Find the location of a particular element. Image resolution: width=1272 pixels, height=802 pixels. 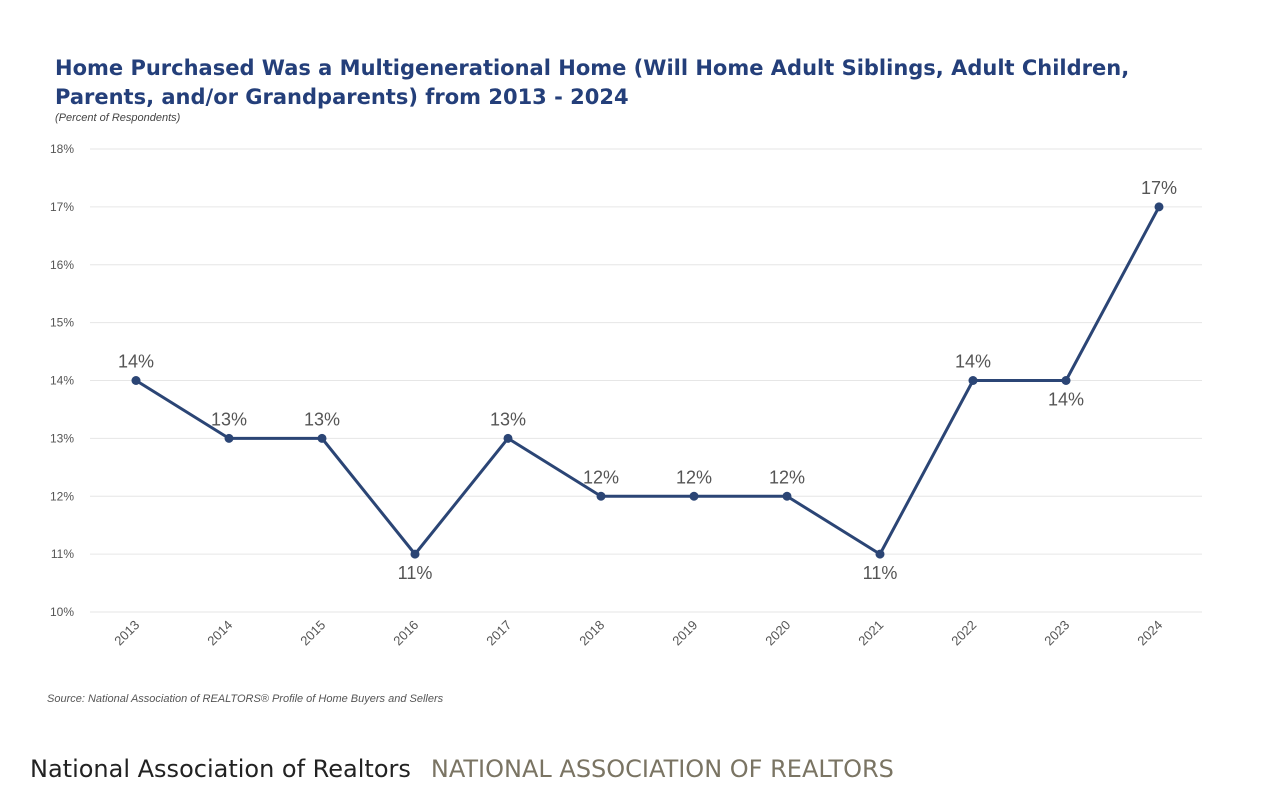

y-tick-label: 11% is located at coordinates (62, 554).